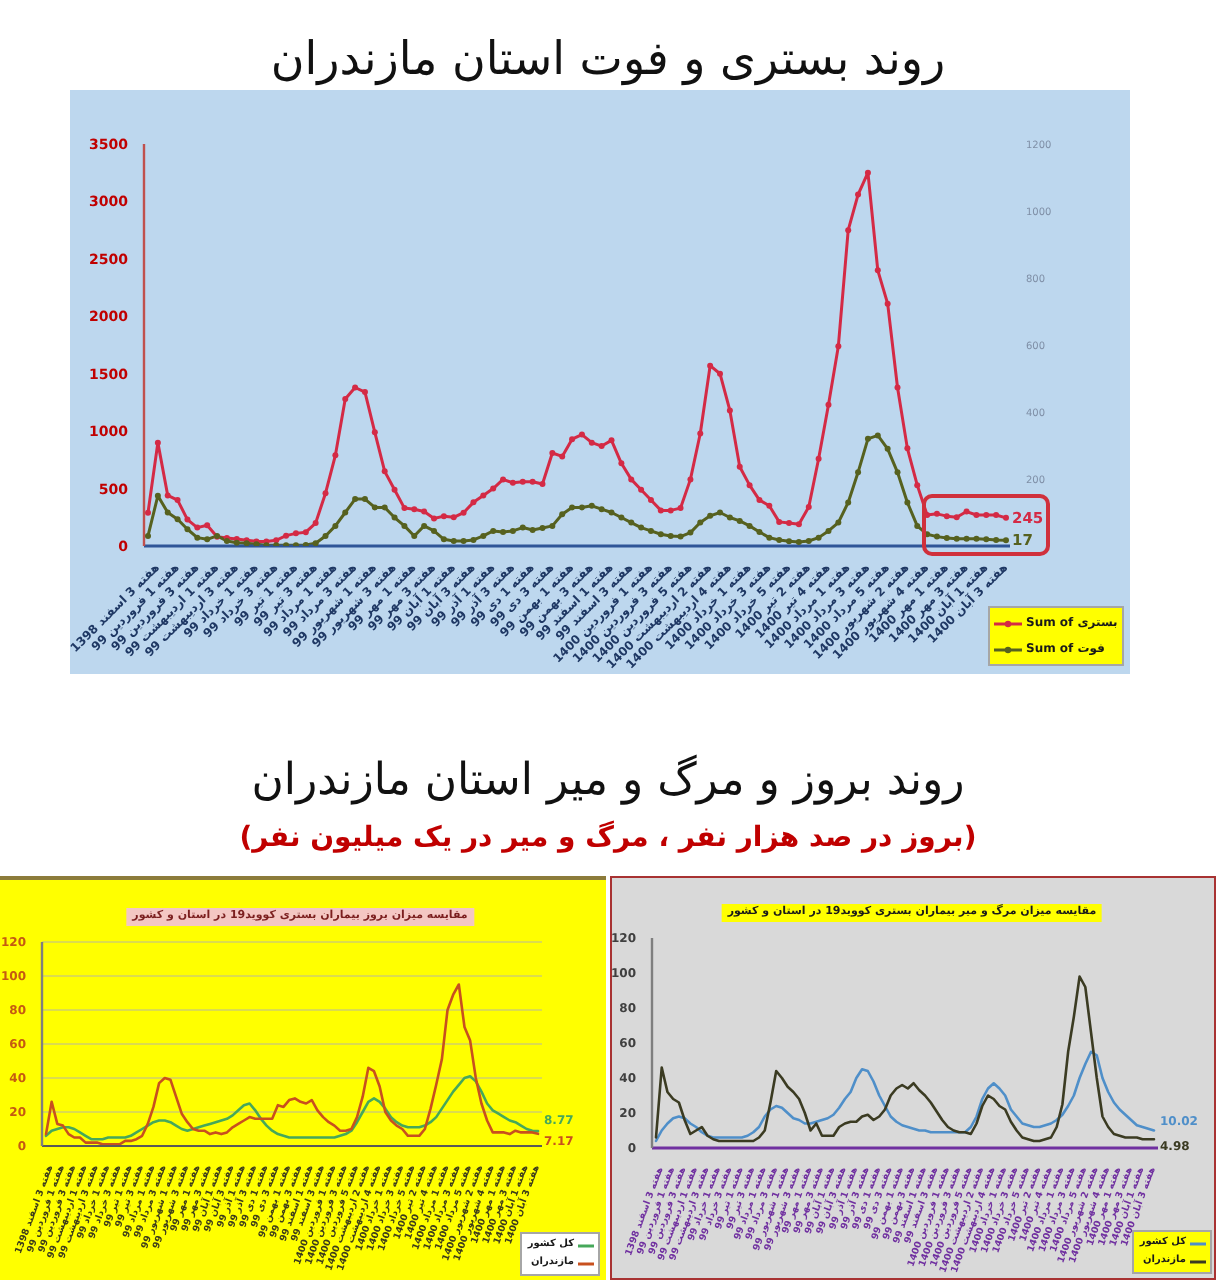 This screenshot has height=1280, width=1216. I want to click on text: (بروز در صد هزار نفر ، مرگ و میر در یک میلیون نفر), so click(608, 838).